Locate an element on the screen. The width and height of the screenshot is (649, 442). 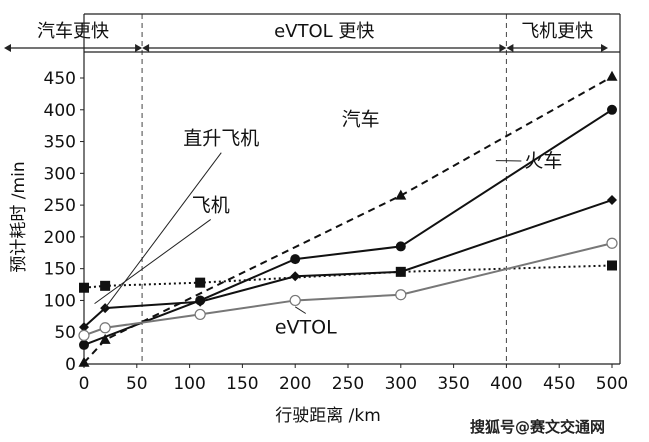
y-tick-label: 50 is located at coordinates (65, 333).